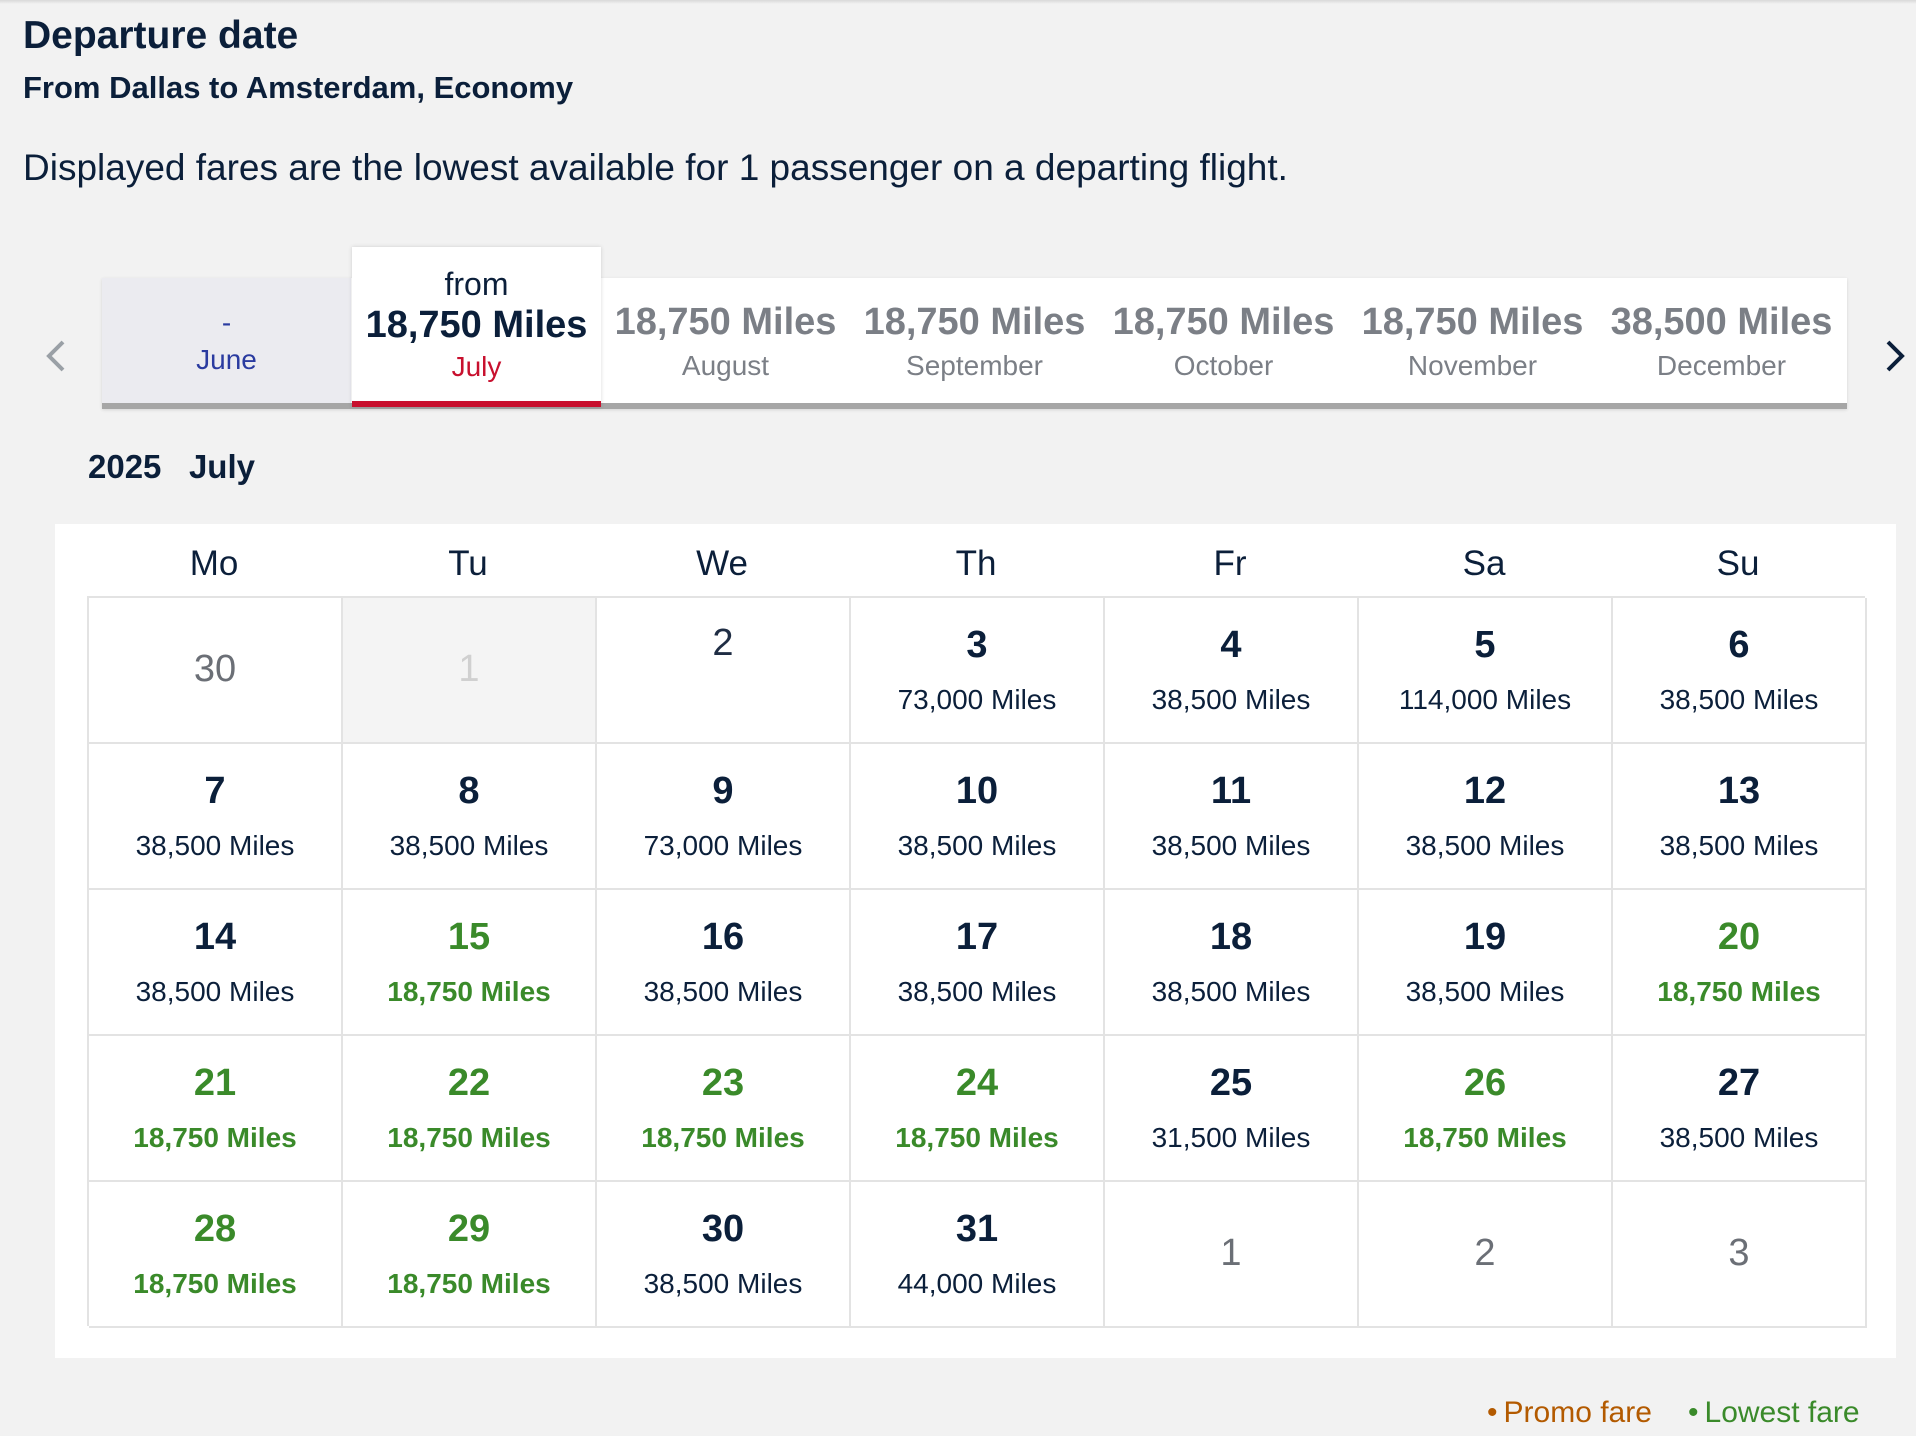 The width and height of the screenshot is (1916, 1436). Describe the element at coordinates (976, 563) in the screenshot. I see `weekday-label: Th` at that location.